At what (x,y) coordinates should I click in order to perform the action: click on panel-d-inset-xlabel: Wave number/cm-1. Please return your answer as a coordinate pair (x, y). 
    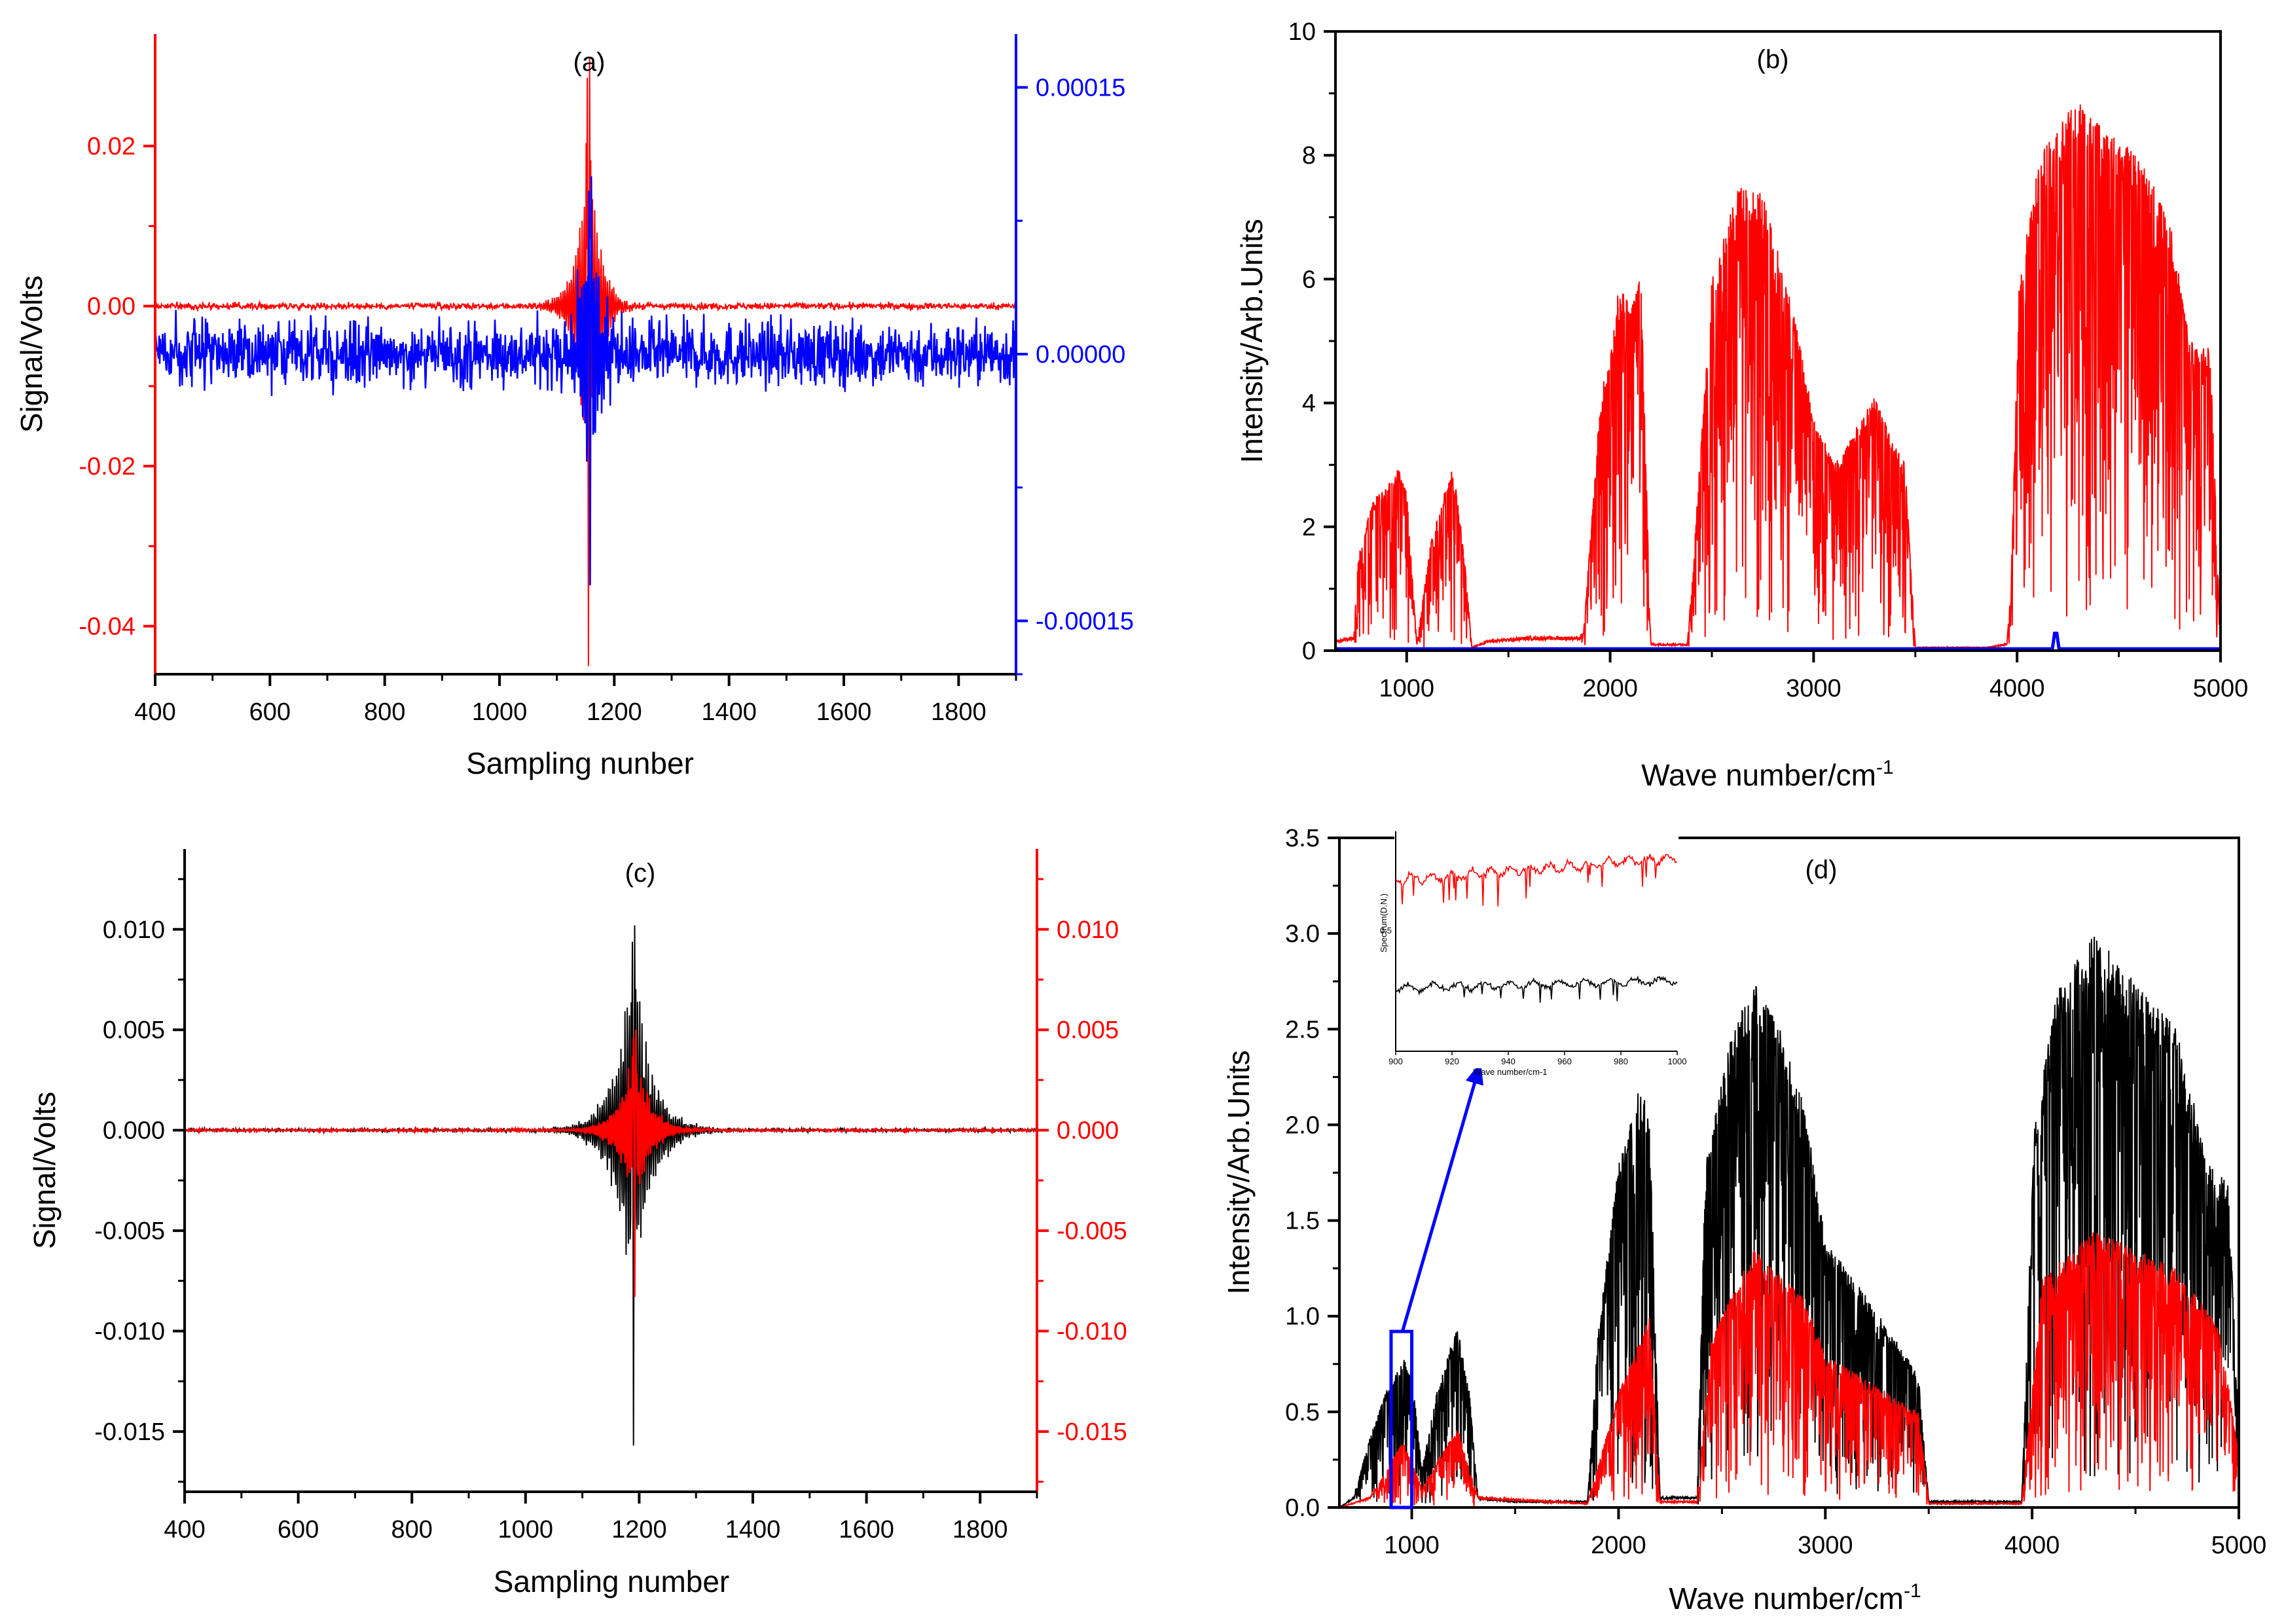
    Looking at the image, I should click on (1511, 1072).